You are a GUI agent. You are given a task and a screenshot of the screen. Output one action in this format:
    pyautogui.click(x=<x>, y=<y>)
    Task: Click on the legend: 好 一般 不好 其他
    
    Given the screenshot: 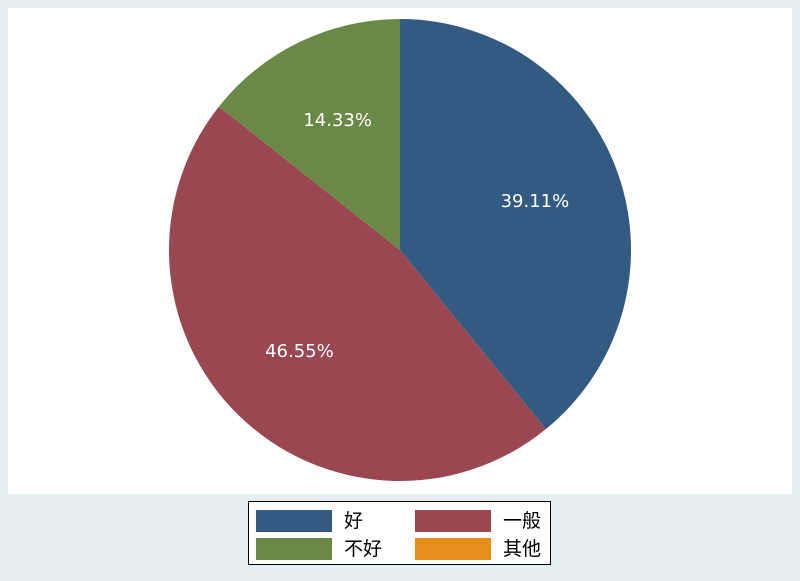 What is the action you would take?
    pyautogui.click(x=399, y=533)
    